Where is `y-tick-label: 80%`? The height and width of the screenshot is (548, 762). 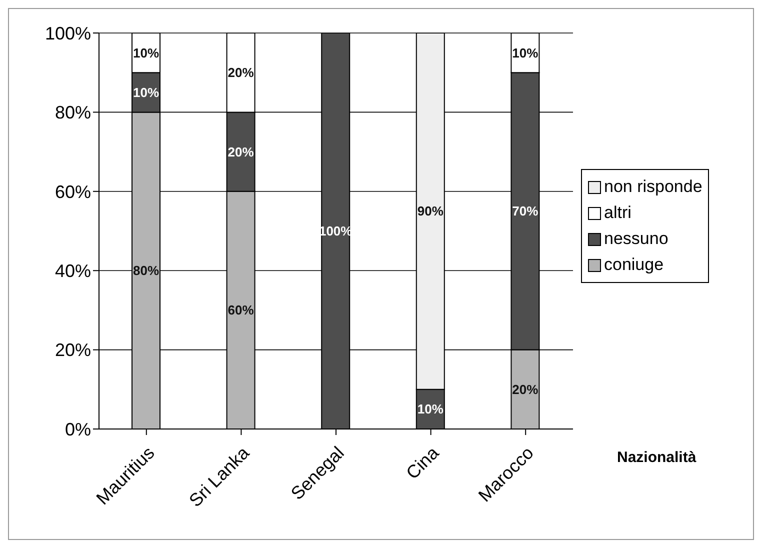
y-tick-label: 80% is located at coordinates (72, 112).